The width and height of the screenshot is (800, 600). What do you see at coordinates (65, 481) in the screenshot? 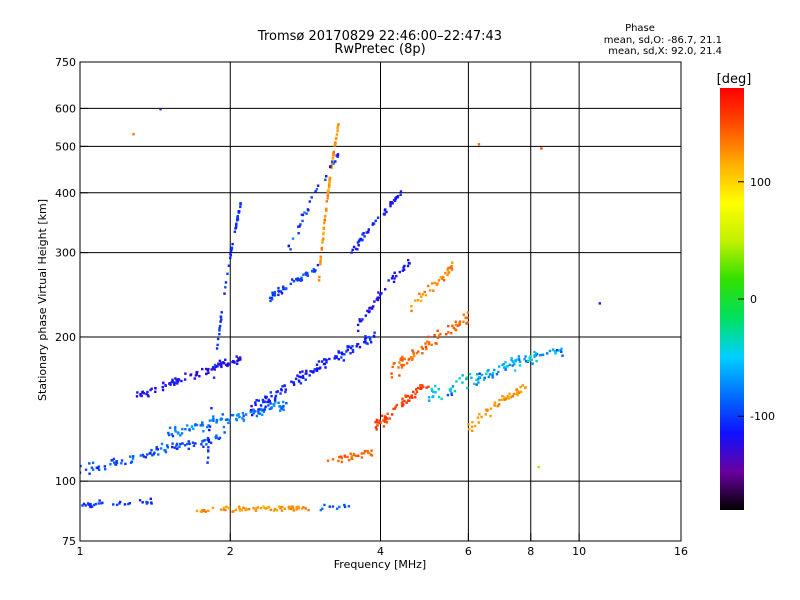
I see `y-tick-label-1: 100` at bounding box center [65, 481].